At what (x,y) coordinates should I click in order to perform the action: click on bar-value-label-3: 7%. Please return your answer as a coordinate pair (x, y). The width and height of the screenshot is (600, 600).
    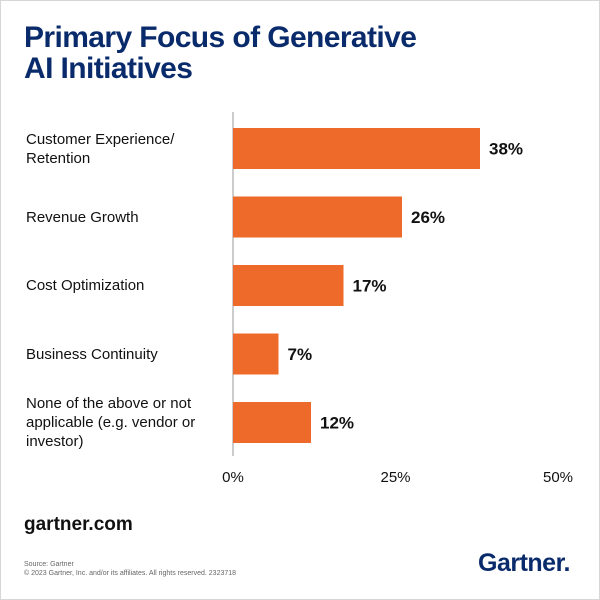
    Looking at the image, I should click on (300, 354).